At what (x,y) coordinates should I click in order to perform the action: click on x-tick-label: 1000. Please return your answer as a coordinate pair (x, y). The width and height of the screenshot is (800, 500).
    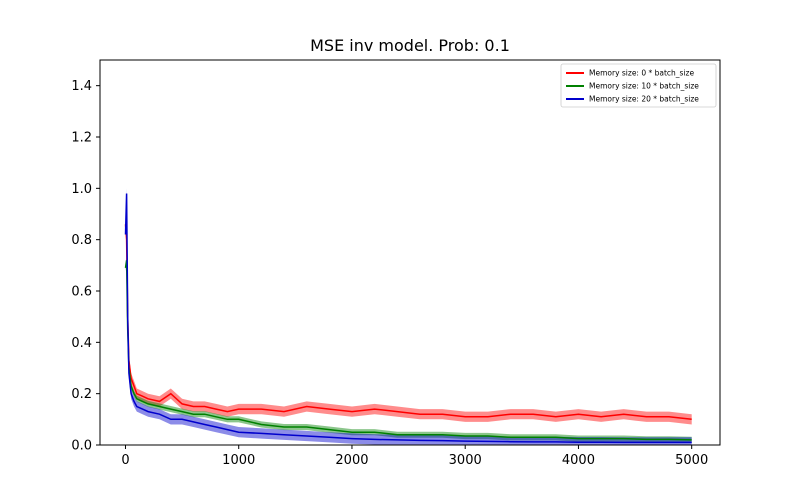
    Looking at the image, I should click on (238, 460).